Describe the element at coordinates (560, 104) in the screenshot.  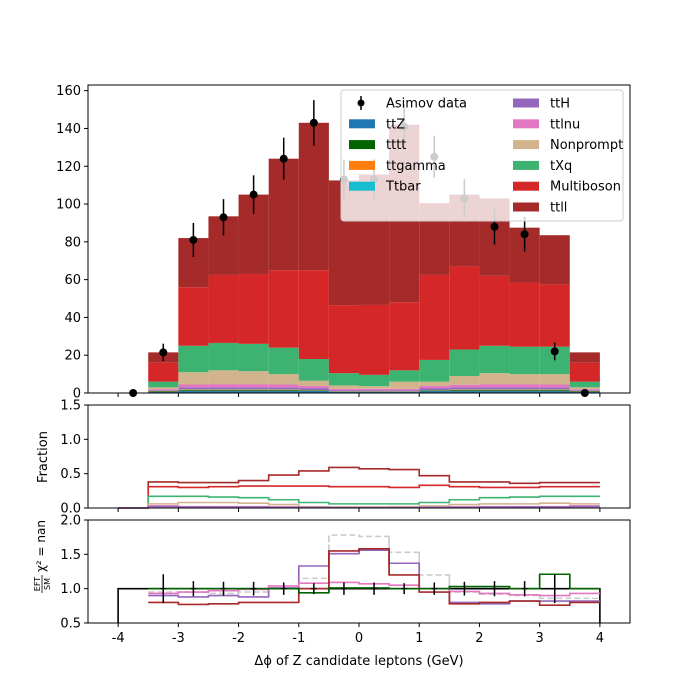
I see `legend-label-tth: ttH` at that location.